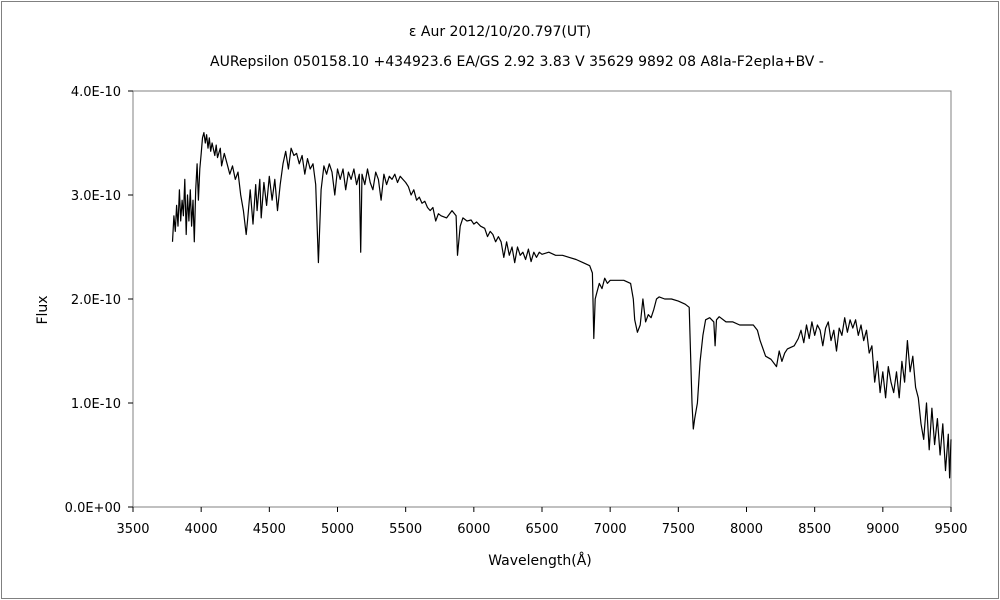  Describe the element at coordinates (678, 529) in the screenshot. I see `x-tick-label: 7500` at that location.